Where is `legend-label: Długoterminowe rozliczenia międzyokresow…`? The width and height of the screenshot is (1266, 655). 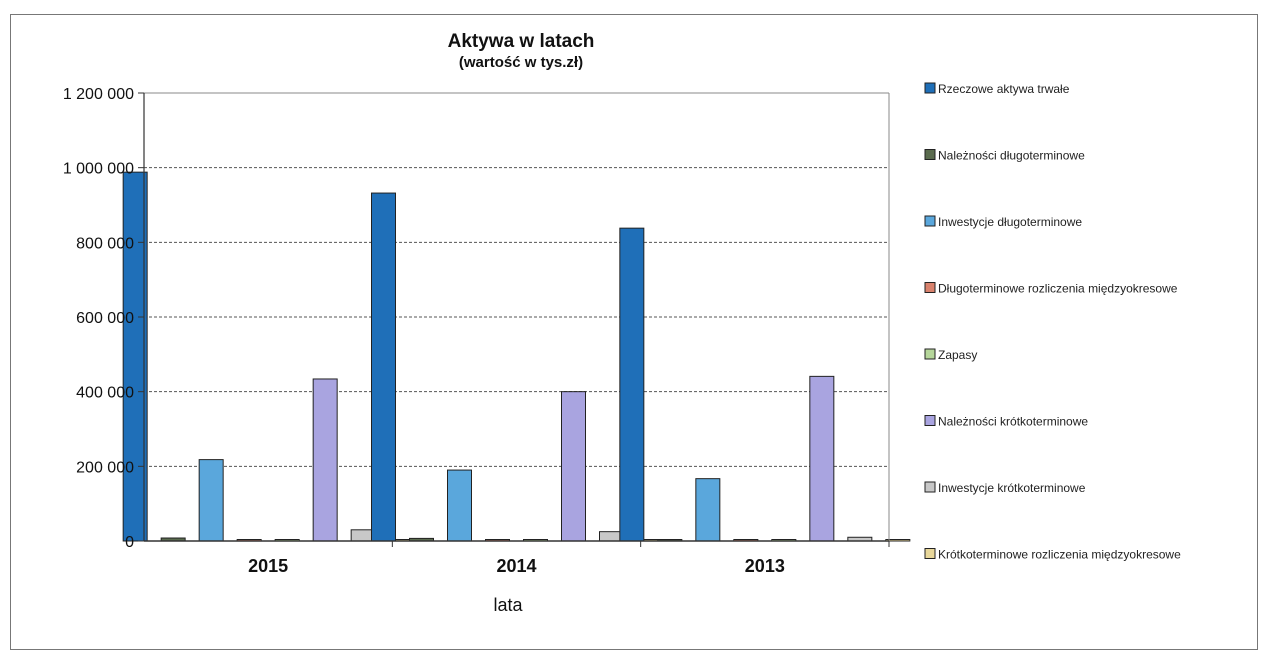
legend-label: Długoterminowe rozliczenia międzyokresow… is located at coordinates (1058, 289).